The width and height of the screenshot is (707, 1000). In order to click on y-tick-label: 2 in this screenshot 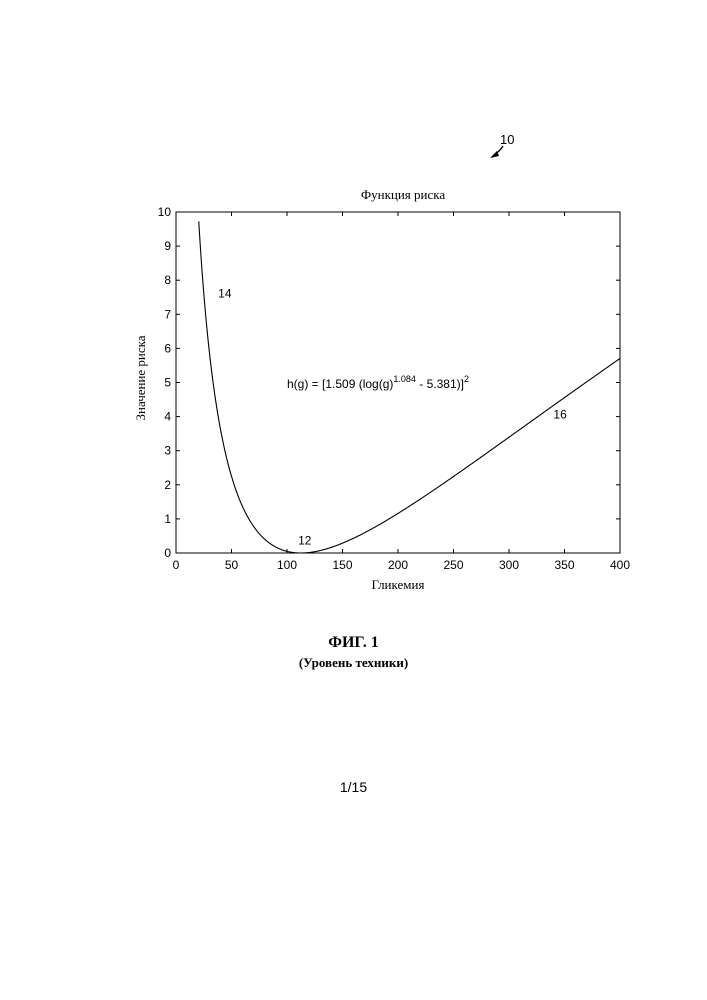, I will do `click(167, 485)`.